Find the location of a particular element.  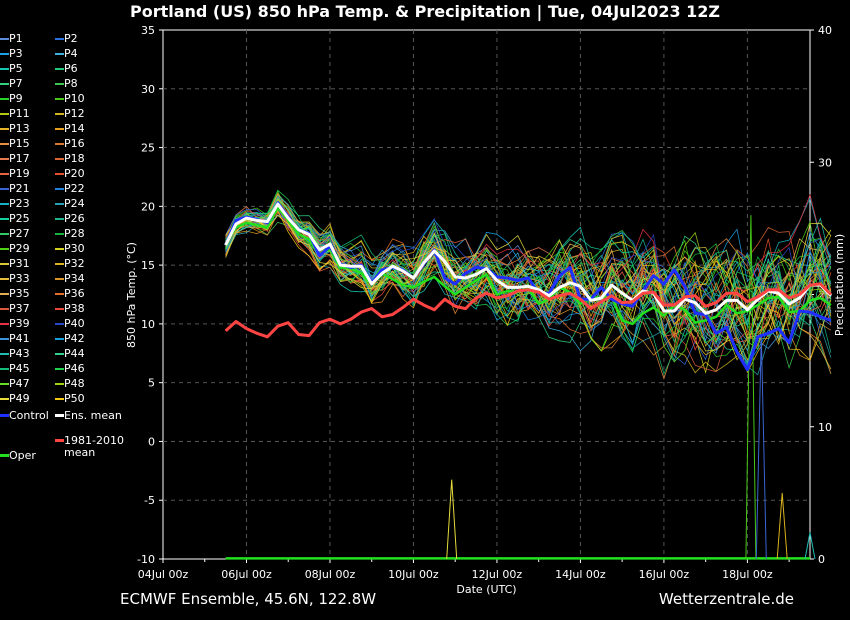

legend-label: P18 is located at coordinates (74, 158).